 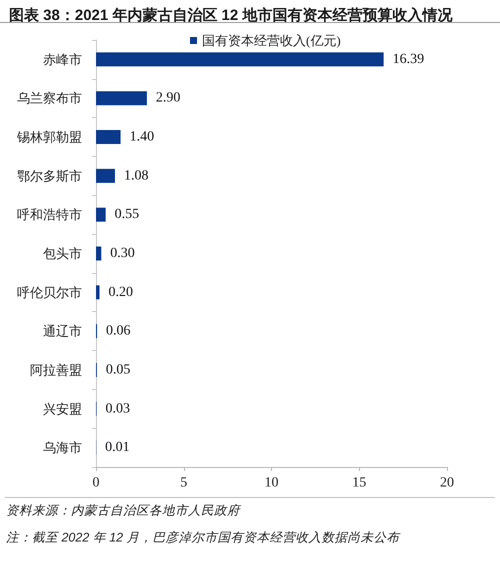 What do you see at coordinates (184, 483) in the screenshot?
I see `x-tick-label: 5` at bounding box center [184, 483].